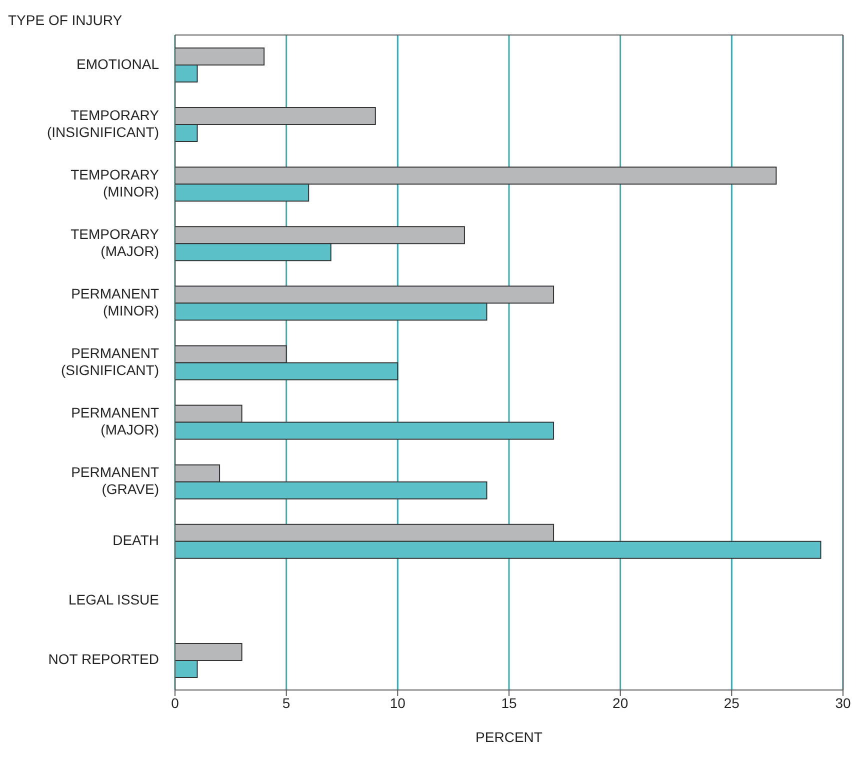 The image size is (860, 764). I want to click on x-tick-label: 15, so click(509, 702).